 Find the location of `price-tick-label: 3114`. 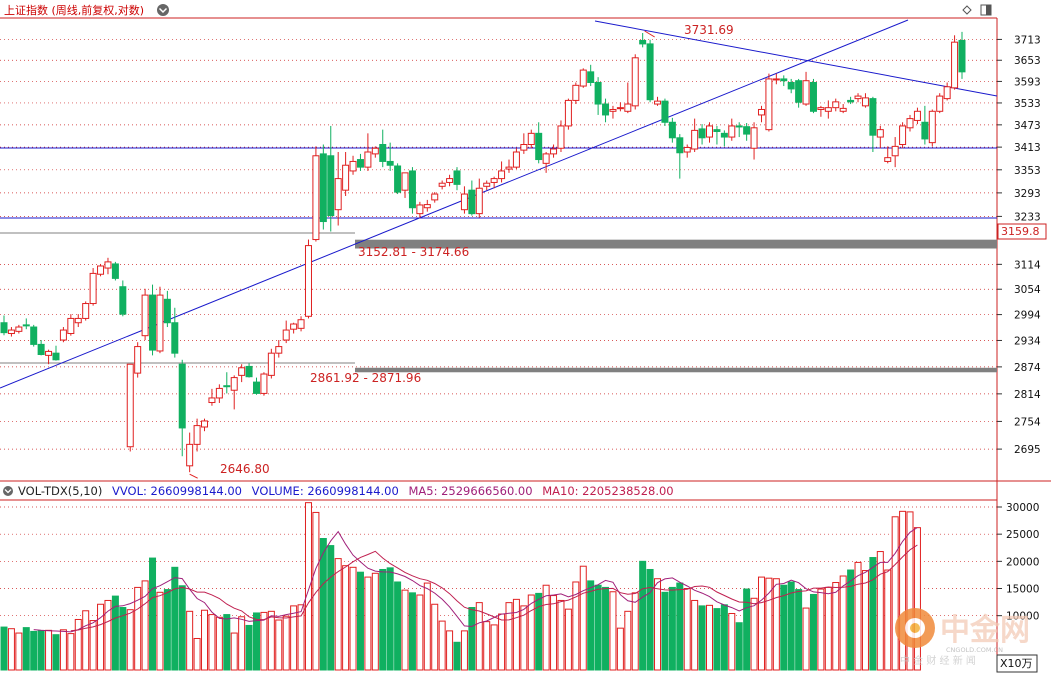

price-tick-label: 3114 is located at coordinates (1027, 265).